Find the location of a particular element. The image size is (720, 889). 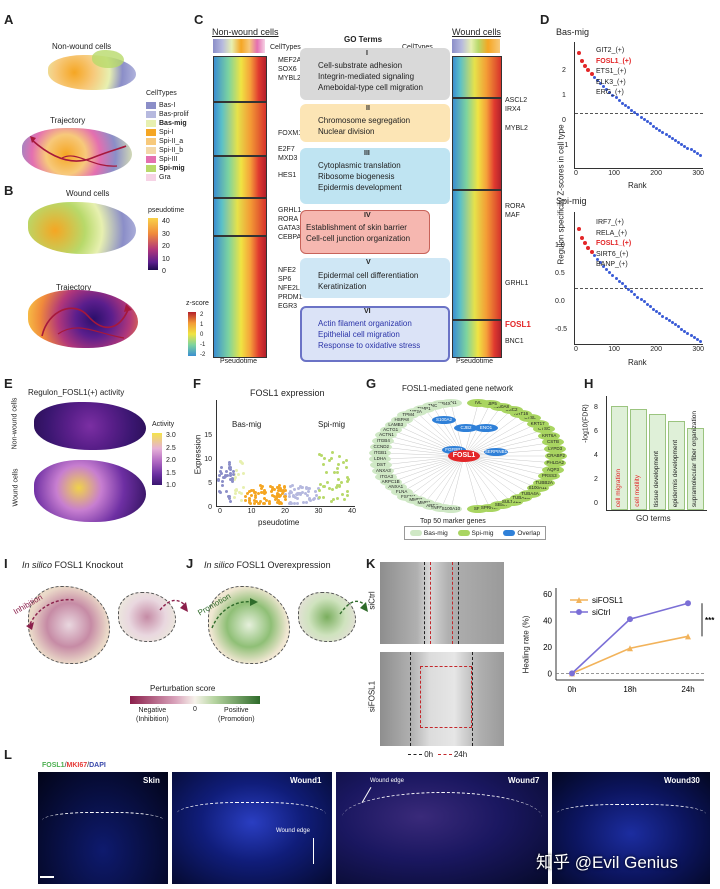

d-bottom-yticks: 1.0 0.5 0.0 -0.5 is located at coordinates (561, 287).